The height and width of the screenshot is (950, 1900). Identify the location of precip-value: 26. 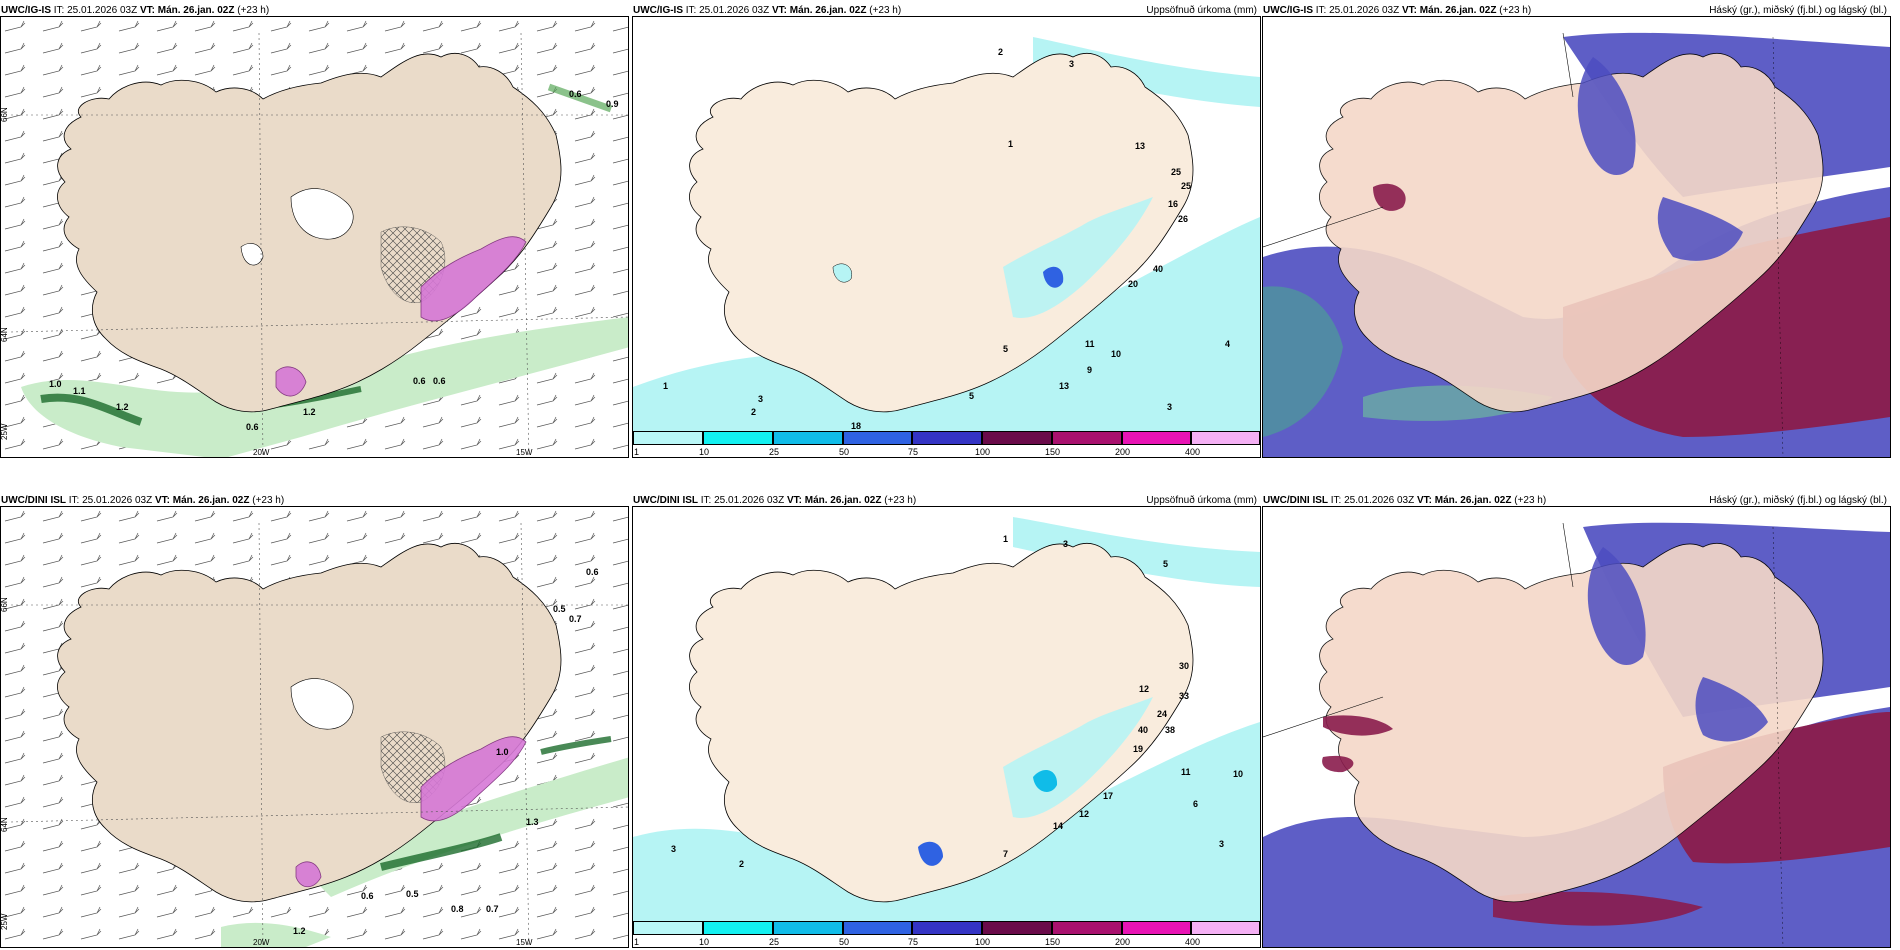
(1183, 219).